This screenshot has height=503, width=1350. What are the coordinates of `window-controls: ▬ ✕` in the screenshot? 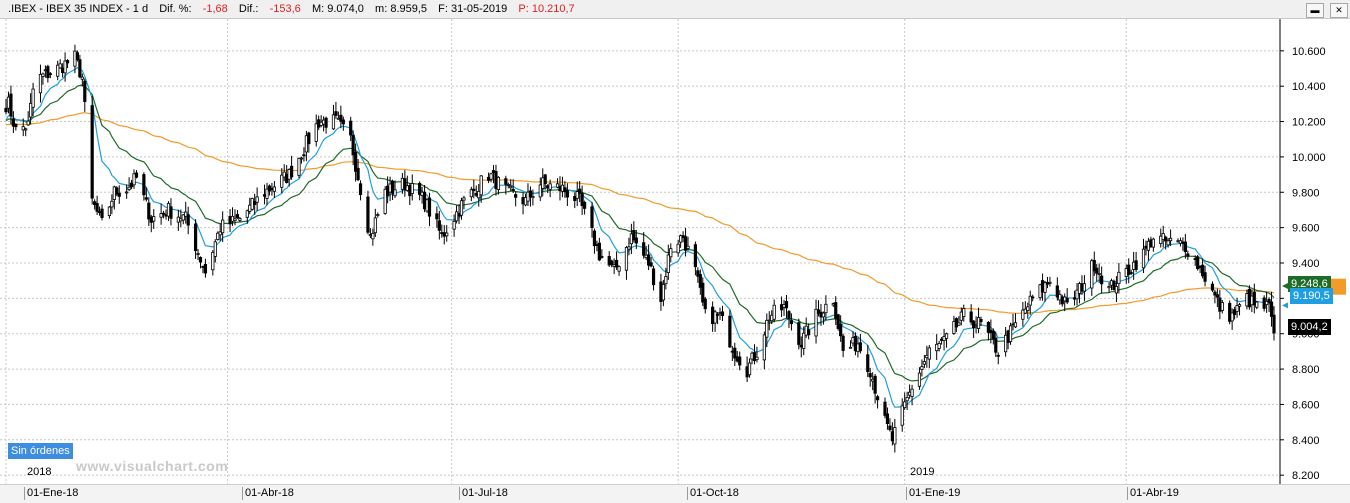 It's located at (1325, 9).